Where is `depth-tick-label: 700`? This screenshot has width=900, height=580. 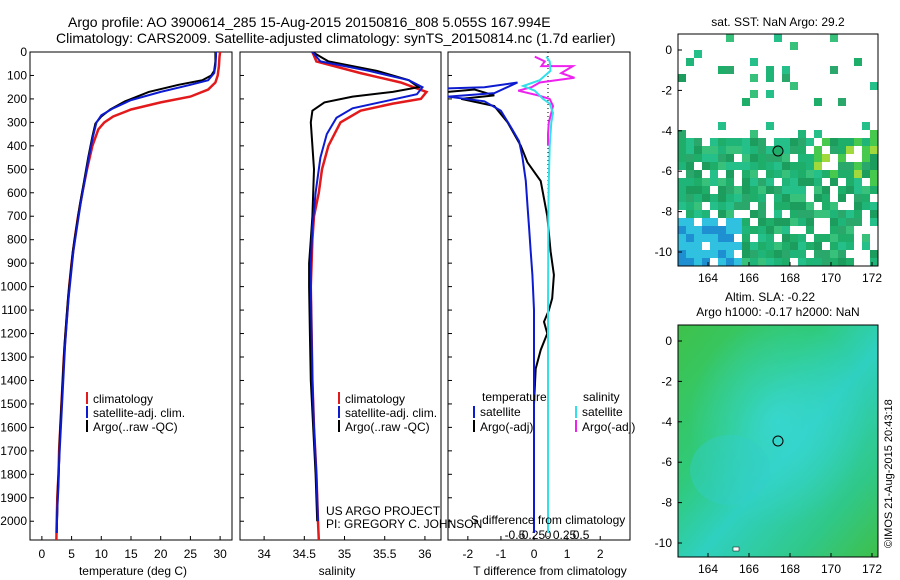
depth-tick-label: 700 is located at coordinates (17, 216).